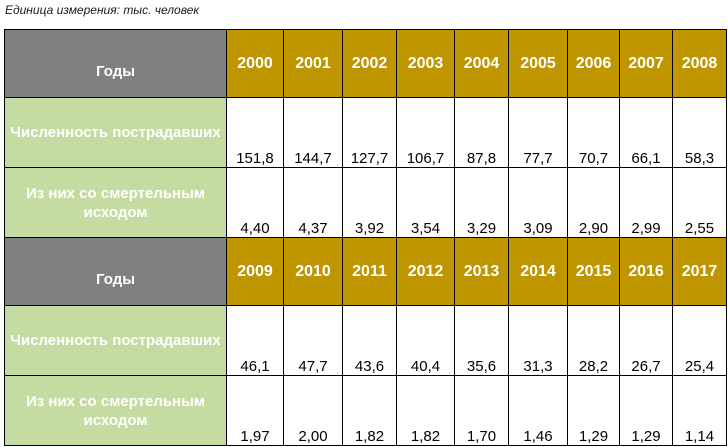  I want to click on victims-value-cell: 127,7, so click(369, 132).